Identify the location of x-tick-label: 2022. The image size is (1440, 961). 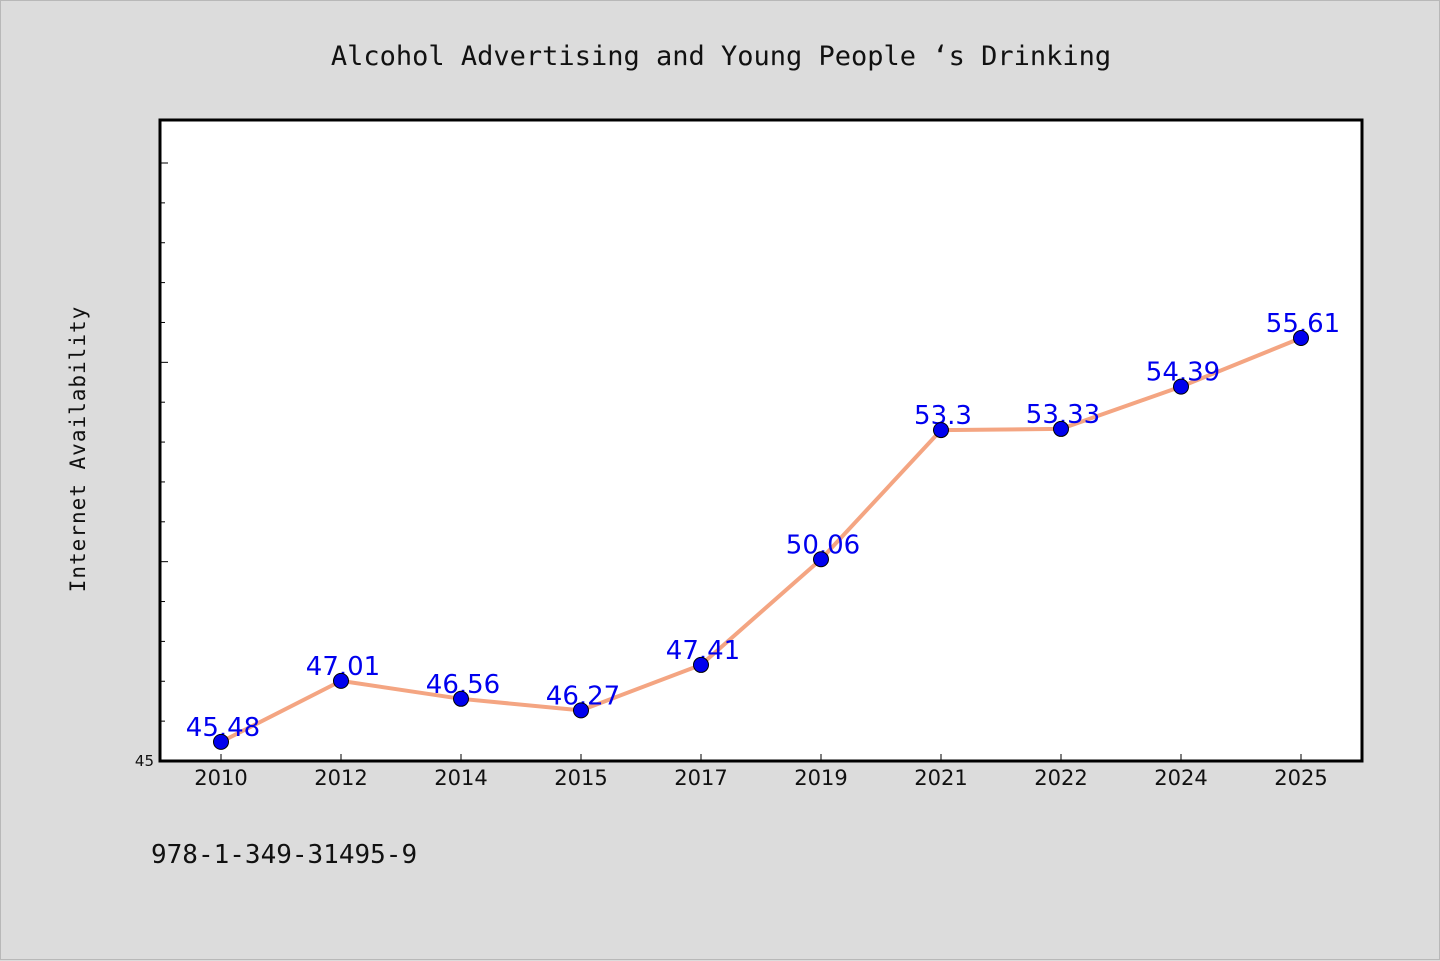
(1060, 778).